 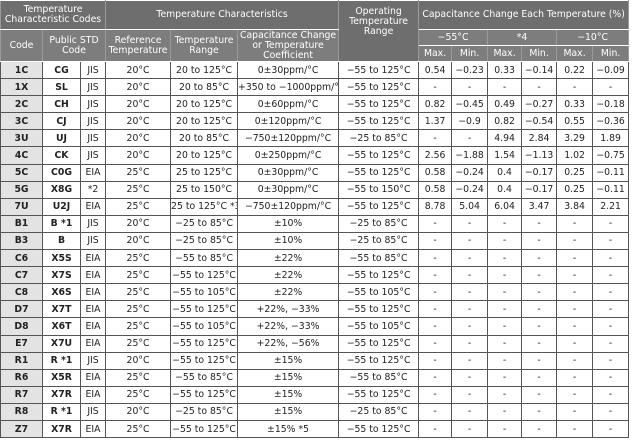 I want to click on cell-m55-max: 0.82, so click(x=435, y=104).